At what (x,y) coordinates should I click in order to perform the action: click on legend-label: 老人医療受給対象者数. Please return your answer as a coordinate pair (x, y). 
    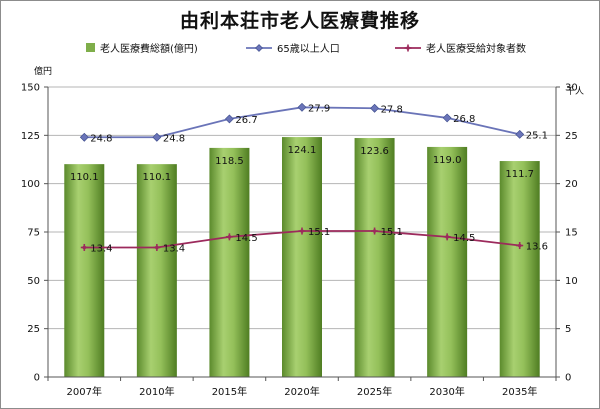
    Looking at the image, I should click on (476, 48).